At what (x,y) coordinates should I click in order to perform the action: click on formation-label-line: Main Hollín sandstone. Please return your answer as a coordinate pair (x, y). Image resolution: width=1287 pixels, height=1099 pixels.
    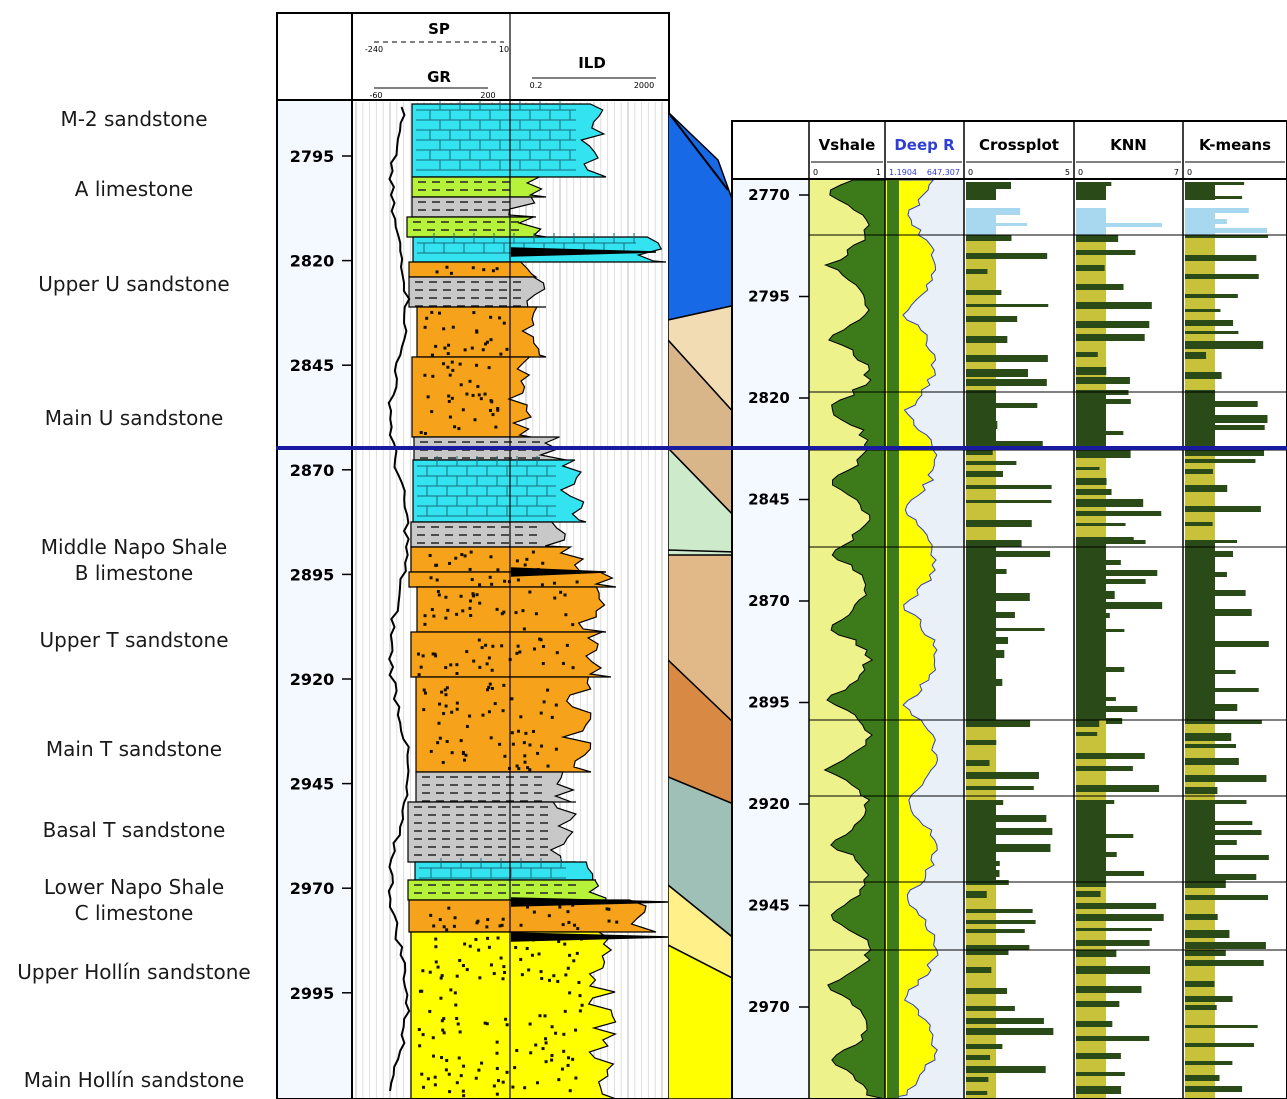
    Looking at the image, I should click on (134, 1080).